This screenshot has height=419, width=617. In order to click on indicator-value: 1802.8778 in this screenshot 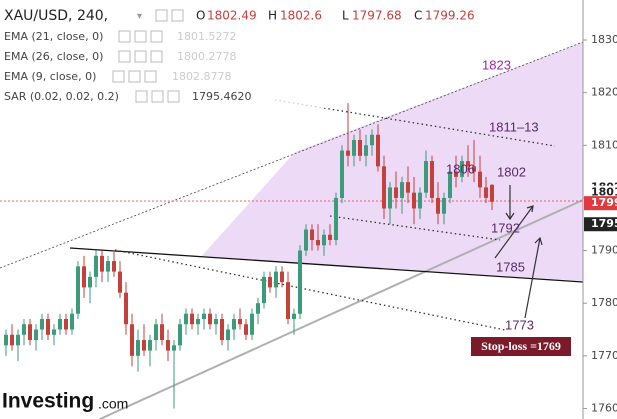, I will do `click(202, 76)`.